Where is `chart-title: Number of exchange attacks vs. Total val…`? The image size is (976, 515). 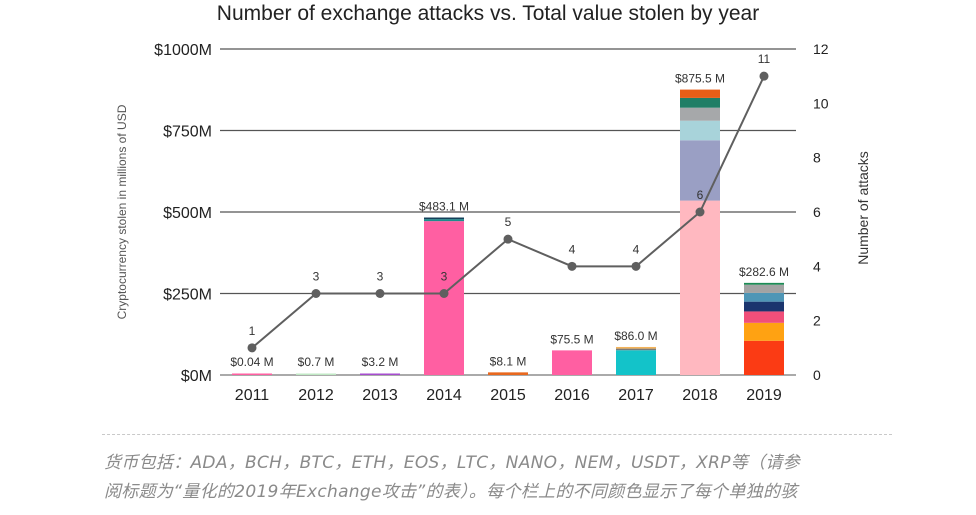 chart-title: Number of exchange attacks vs. Total val… is located at coordinates (488, 13).